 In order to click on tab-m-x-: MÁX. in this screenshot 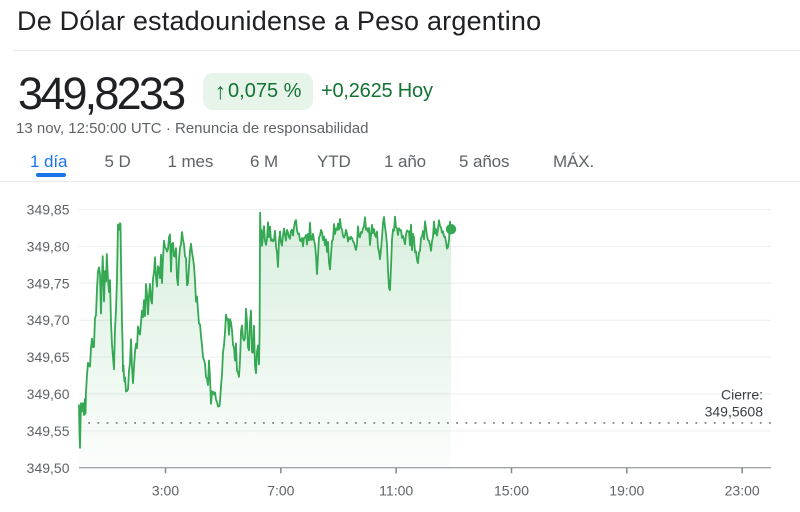, I will do `click(574, 161)`.